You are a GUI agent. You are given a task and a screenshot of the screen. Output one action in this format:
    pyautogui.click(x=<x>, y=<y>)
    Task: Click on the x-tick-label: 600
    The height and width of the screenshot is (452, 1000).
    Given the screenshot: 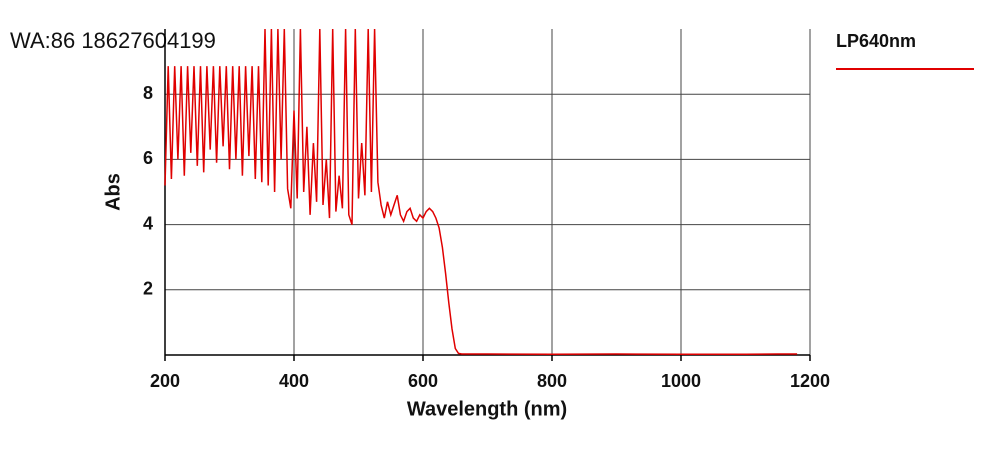 What is the action you would take?
    pyautogui.click(x=423, y=381)
    